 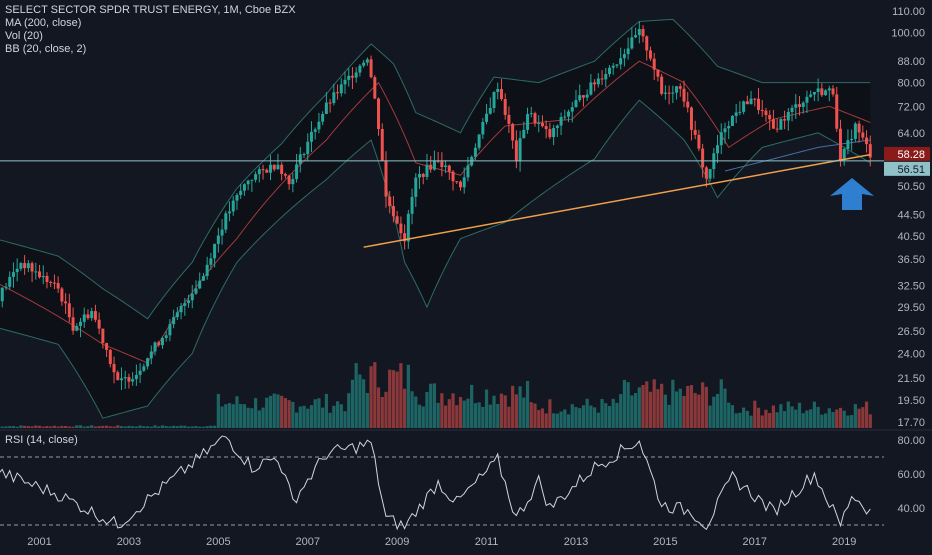 I want to click on price-tick-label: 110.00, so click(x=908, y=12).